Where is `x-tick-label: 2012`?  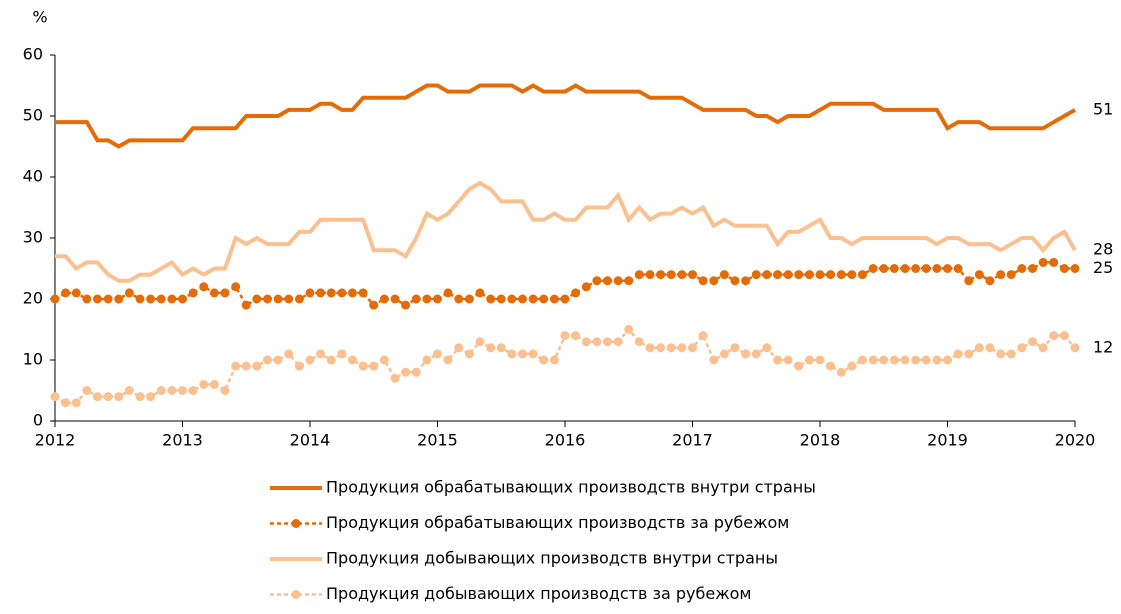 x-tick-label: 2012 is located at coordinates (55, 440).